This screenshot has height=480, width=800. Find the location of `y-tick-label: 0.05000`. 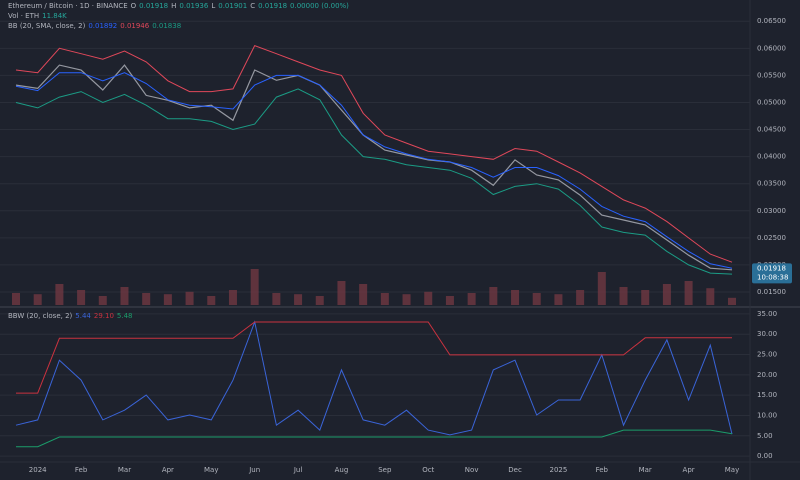

y-tick-label: 0.05000 is located at coordinates (771, 102).